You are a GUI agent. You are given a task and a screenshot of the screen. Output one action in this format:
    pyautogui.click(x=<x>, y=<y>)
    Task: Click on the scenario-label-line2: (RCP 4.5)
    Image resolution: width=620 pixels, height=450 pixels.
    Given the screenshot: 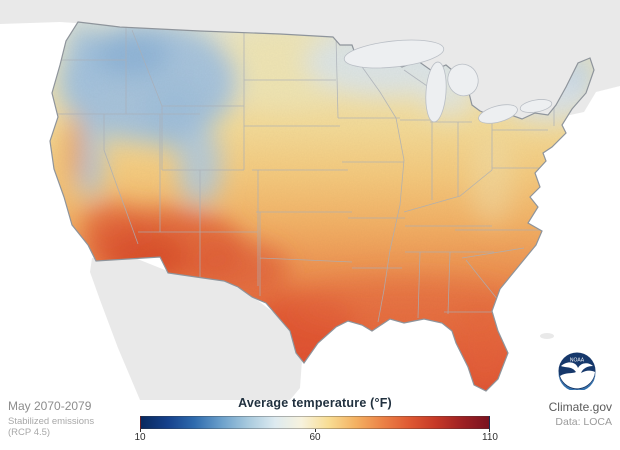 What is the action you would take?
    pyautogui.click(x=29, y=432)
    